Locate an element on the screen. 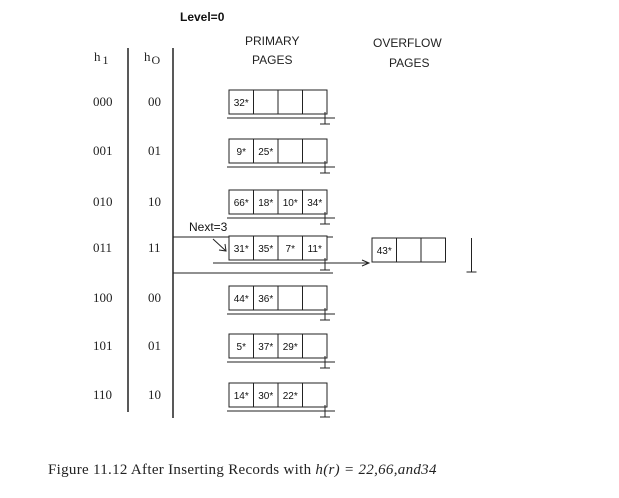 The image size is (619, 498). h0-value: 11 is located at coordinates (154, 247).